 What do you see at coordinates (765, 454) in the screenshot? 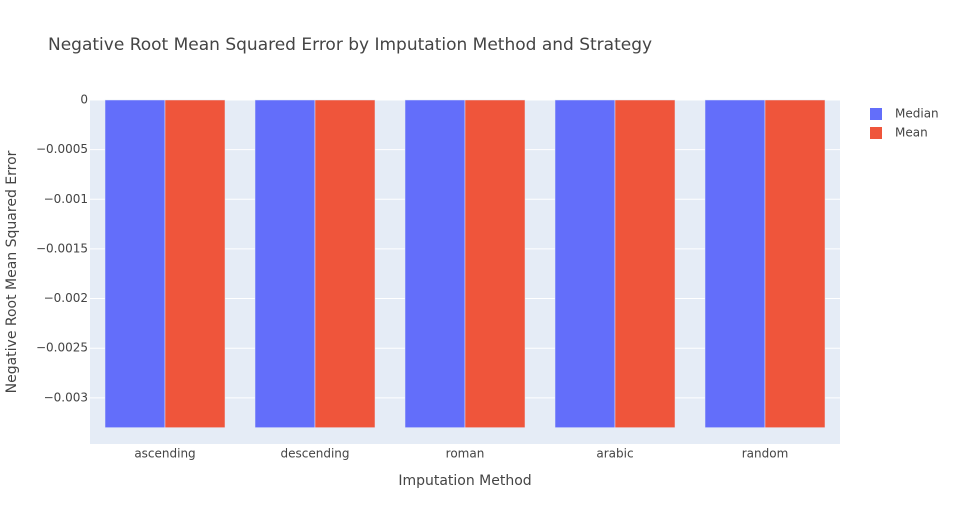
I see `x-tick-label: random` at bounding box center [765, 454].